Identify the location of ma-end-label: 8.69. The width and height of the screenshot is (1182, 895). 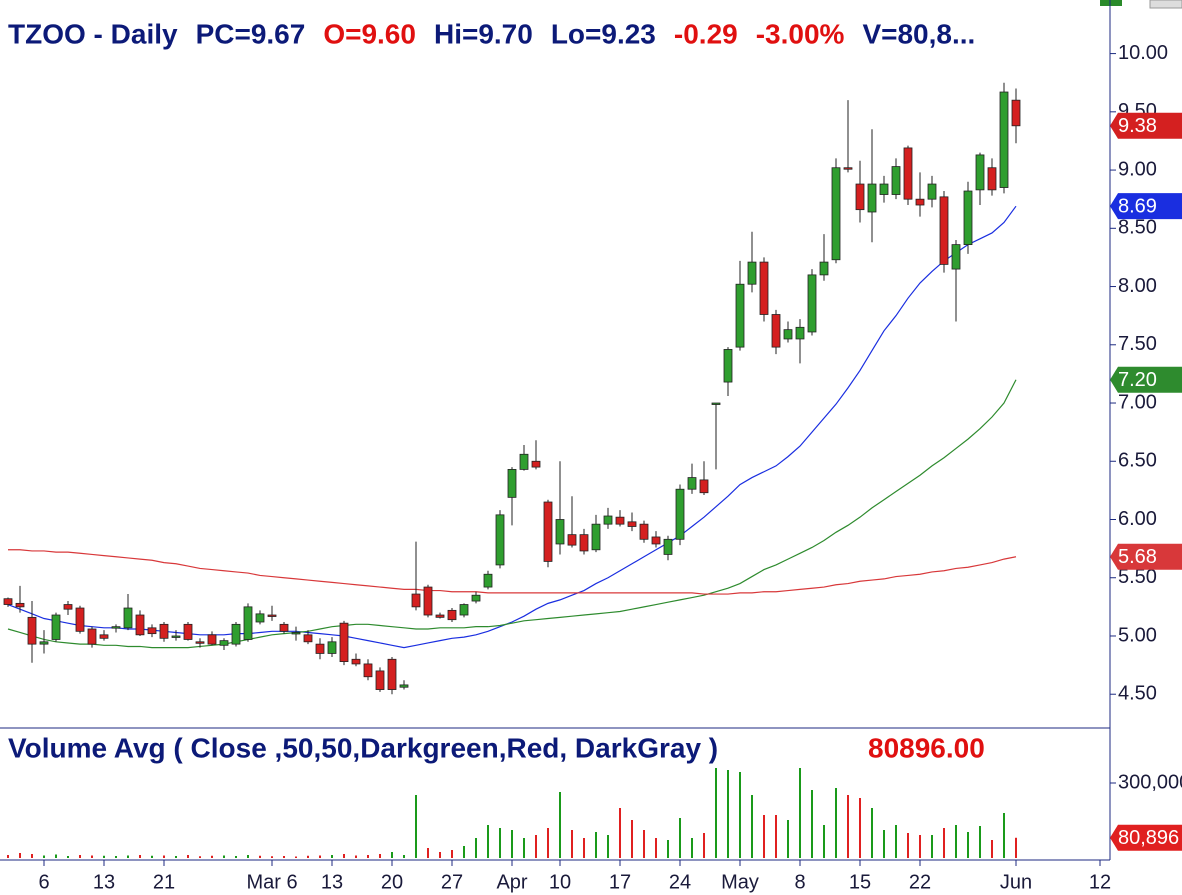
(1137, 206).